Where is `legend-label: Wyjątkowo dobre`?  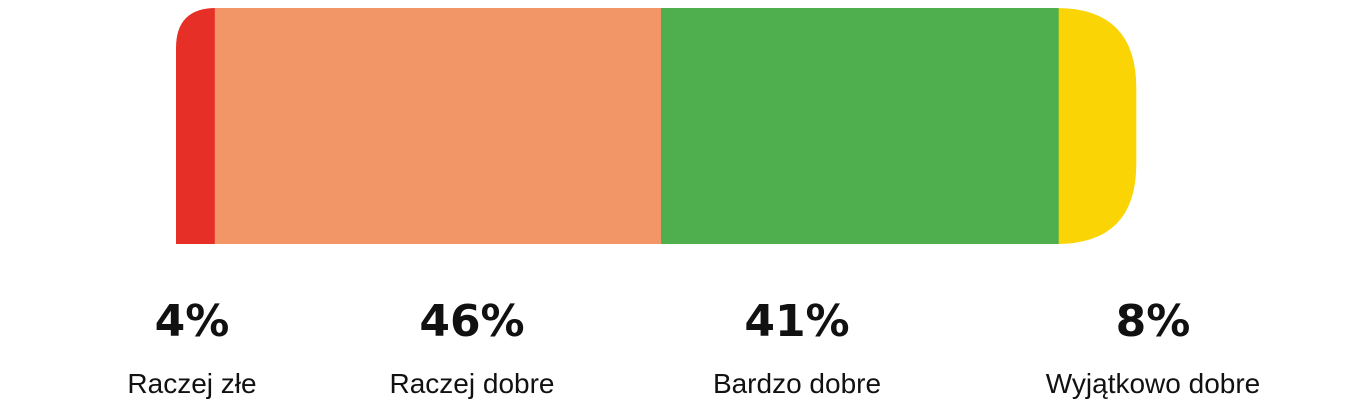
legend-label: Wyjątkowo dobre is located at coordinates (1153, 383).